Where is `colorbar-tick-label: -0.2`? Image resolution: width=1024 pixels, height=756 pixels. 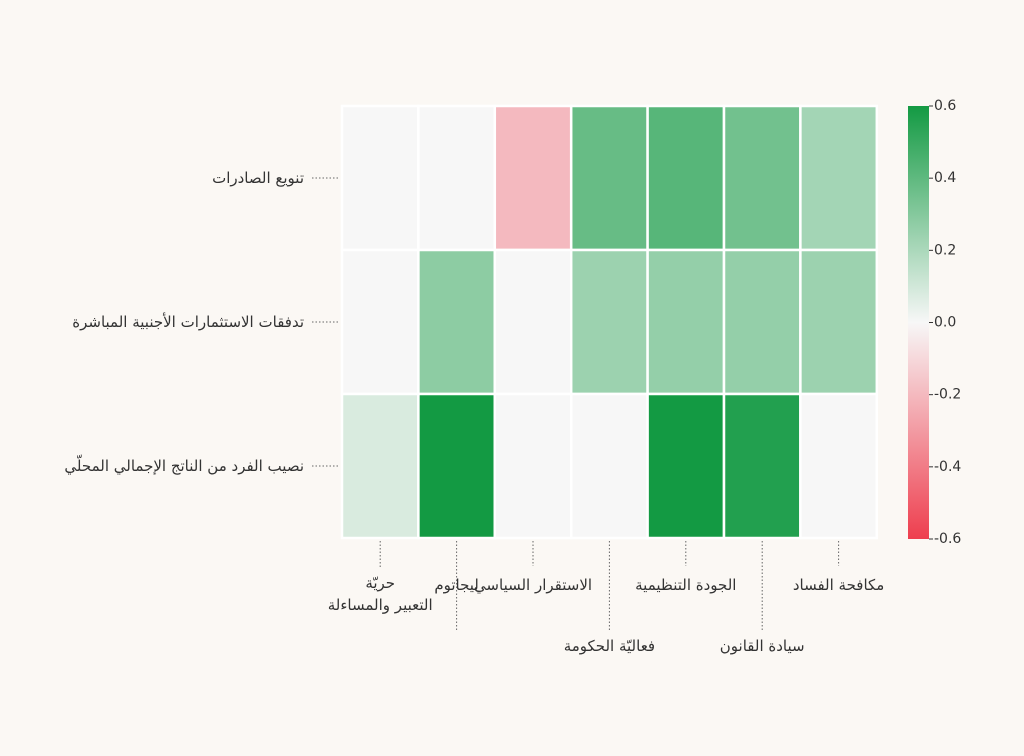 colorbar-tick-label: -0.2 is located at coordinates (947, 395).